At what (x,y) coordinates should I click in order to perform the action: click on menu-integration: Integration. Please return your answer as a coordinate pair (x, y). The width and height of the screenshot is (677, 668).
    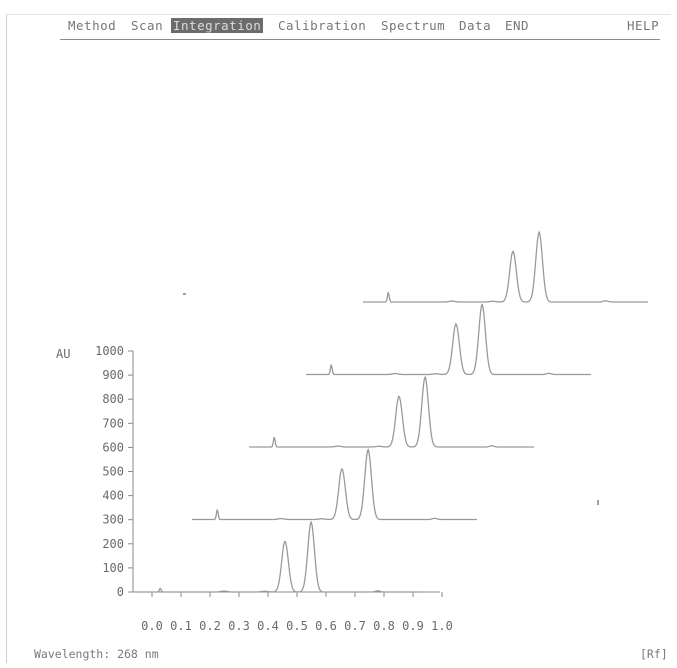
    Looking at the image, I should click on (217, 25).